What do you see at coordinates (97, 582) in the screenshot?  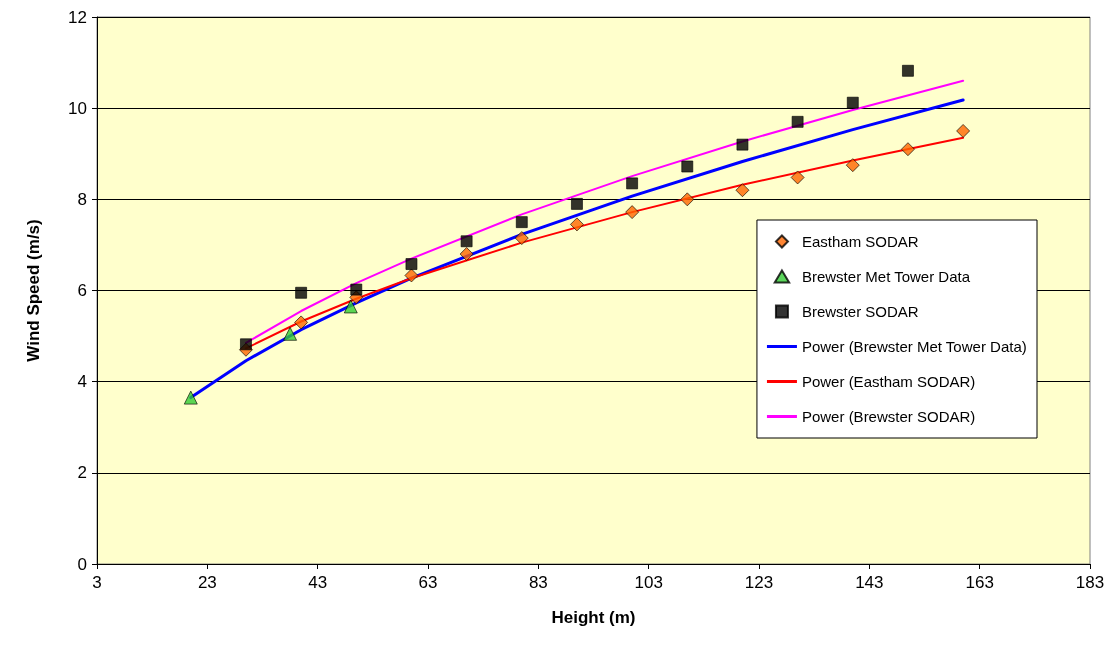 I see `x-tick-label: 3` at bounding box center [97, 582].